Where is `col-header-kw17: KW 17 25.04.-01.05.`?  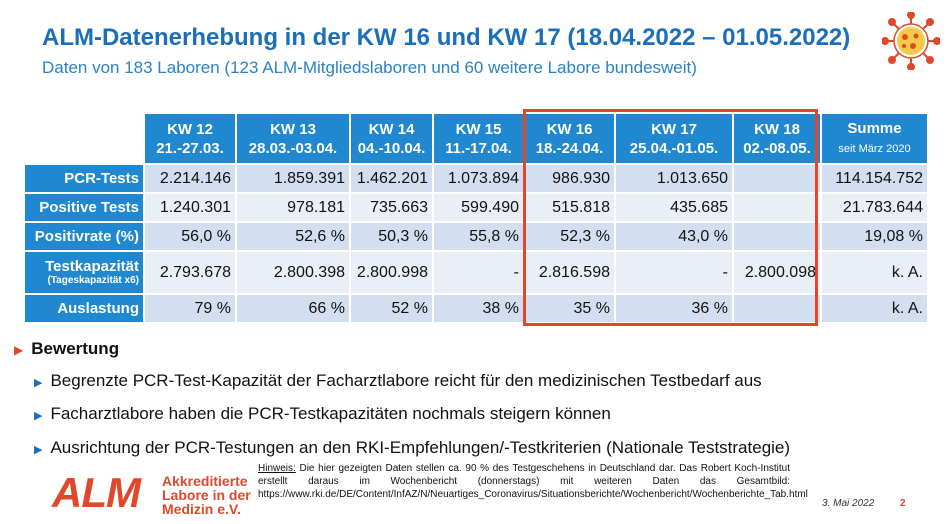
col-header-kw17: KW 17 25.04.-01.05. is located at coordinates (674, 138).